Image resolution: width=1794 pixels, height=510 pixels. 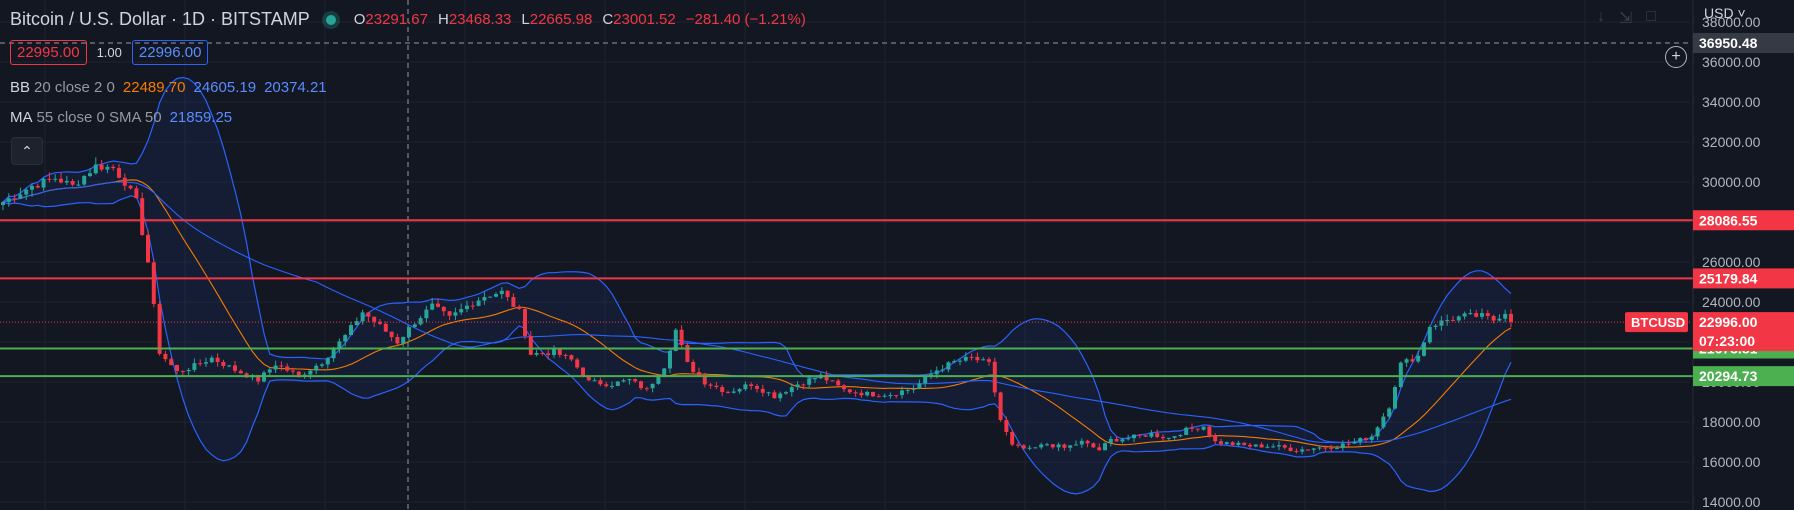 I want to click on bb-legend: BB 20 close 2 0 22489.70 24605.19 20374.21, so click(x=172, y=87).